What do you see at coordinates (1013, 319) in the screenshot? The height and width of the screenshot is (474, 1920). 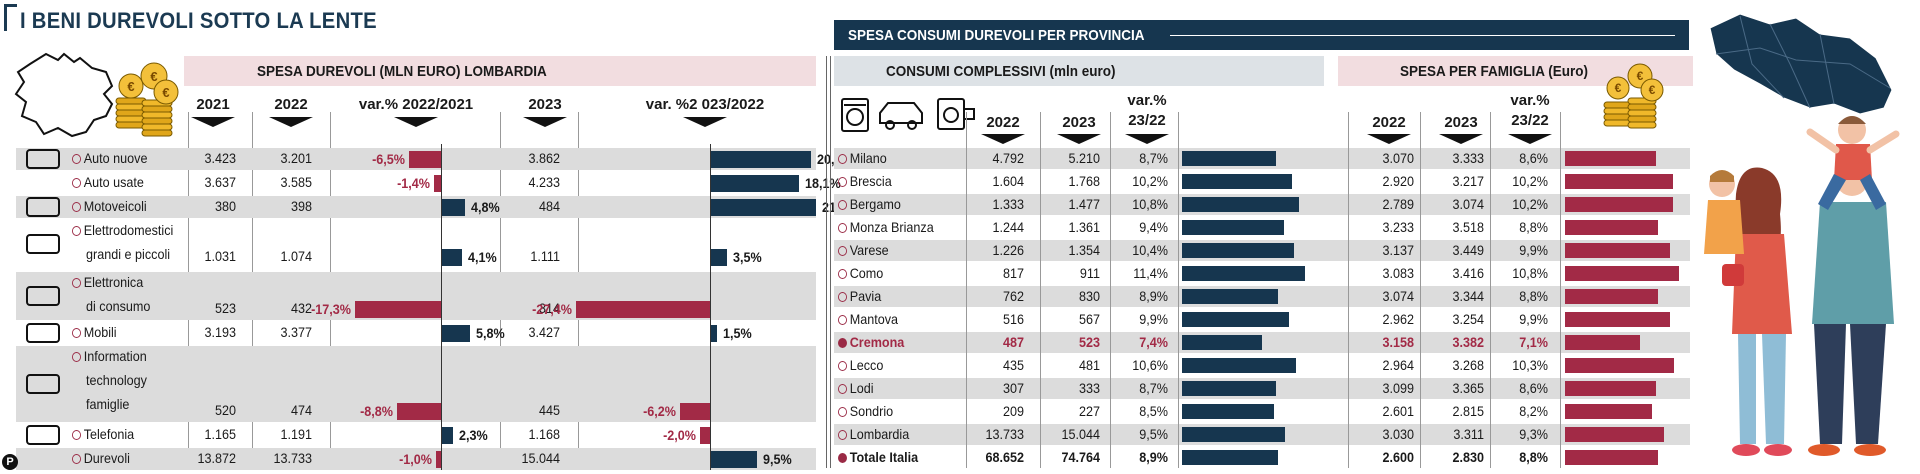 I see `consumi-2022: 516` at bounding box center [1013, 319].